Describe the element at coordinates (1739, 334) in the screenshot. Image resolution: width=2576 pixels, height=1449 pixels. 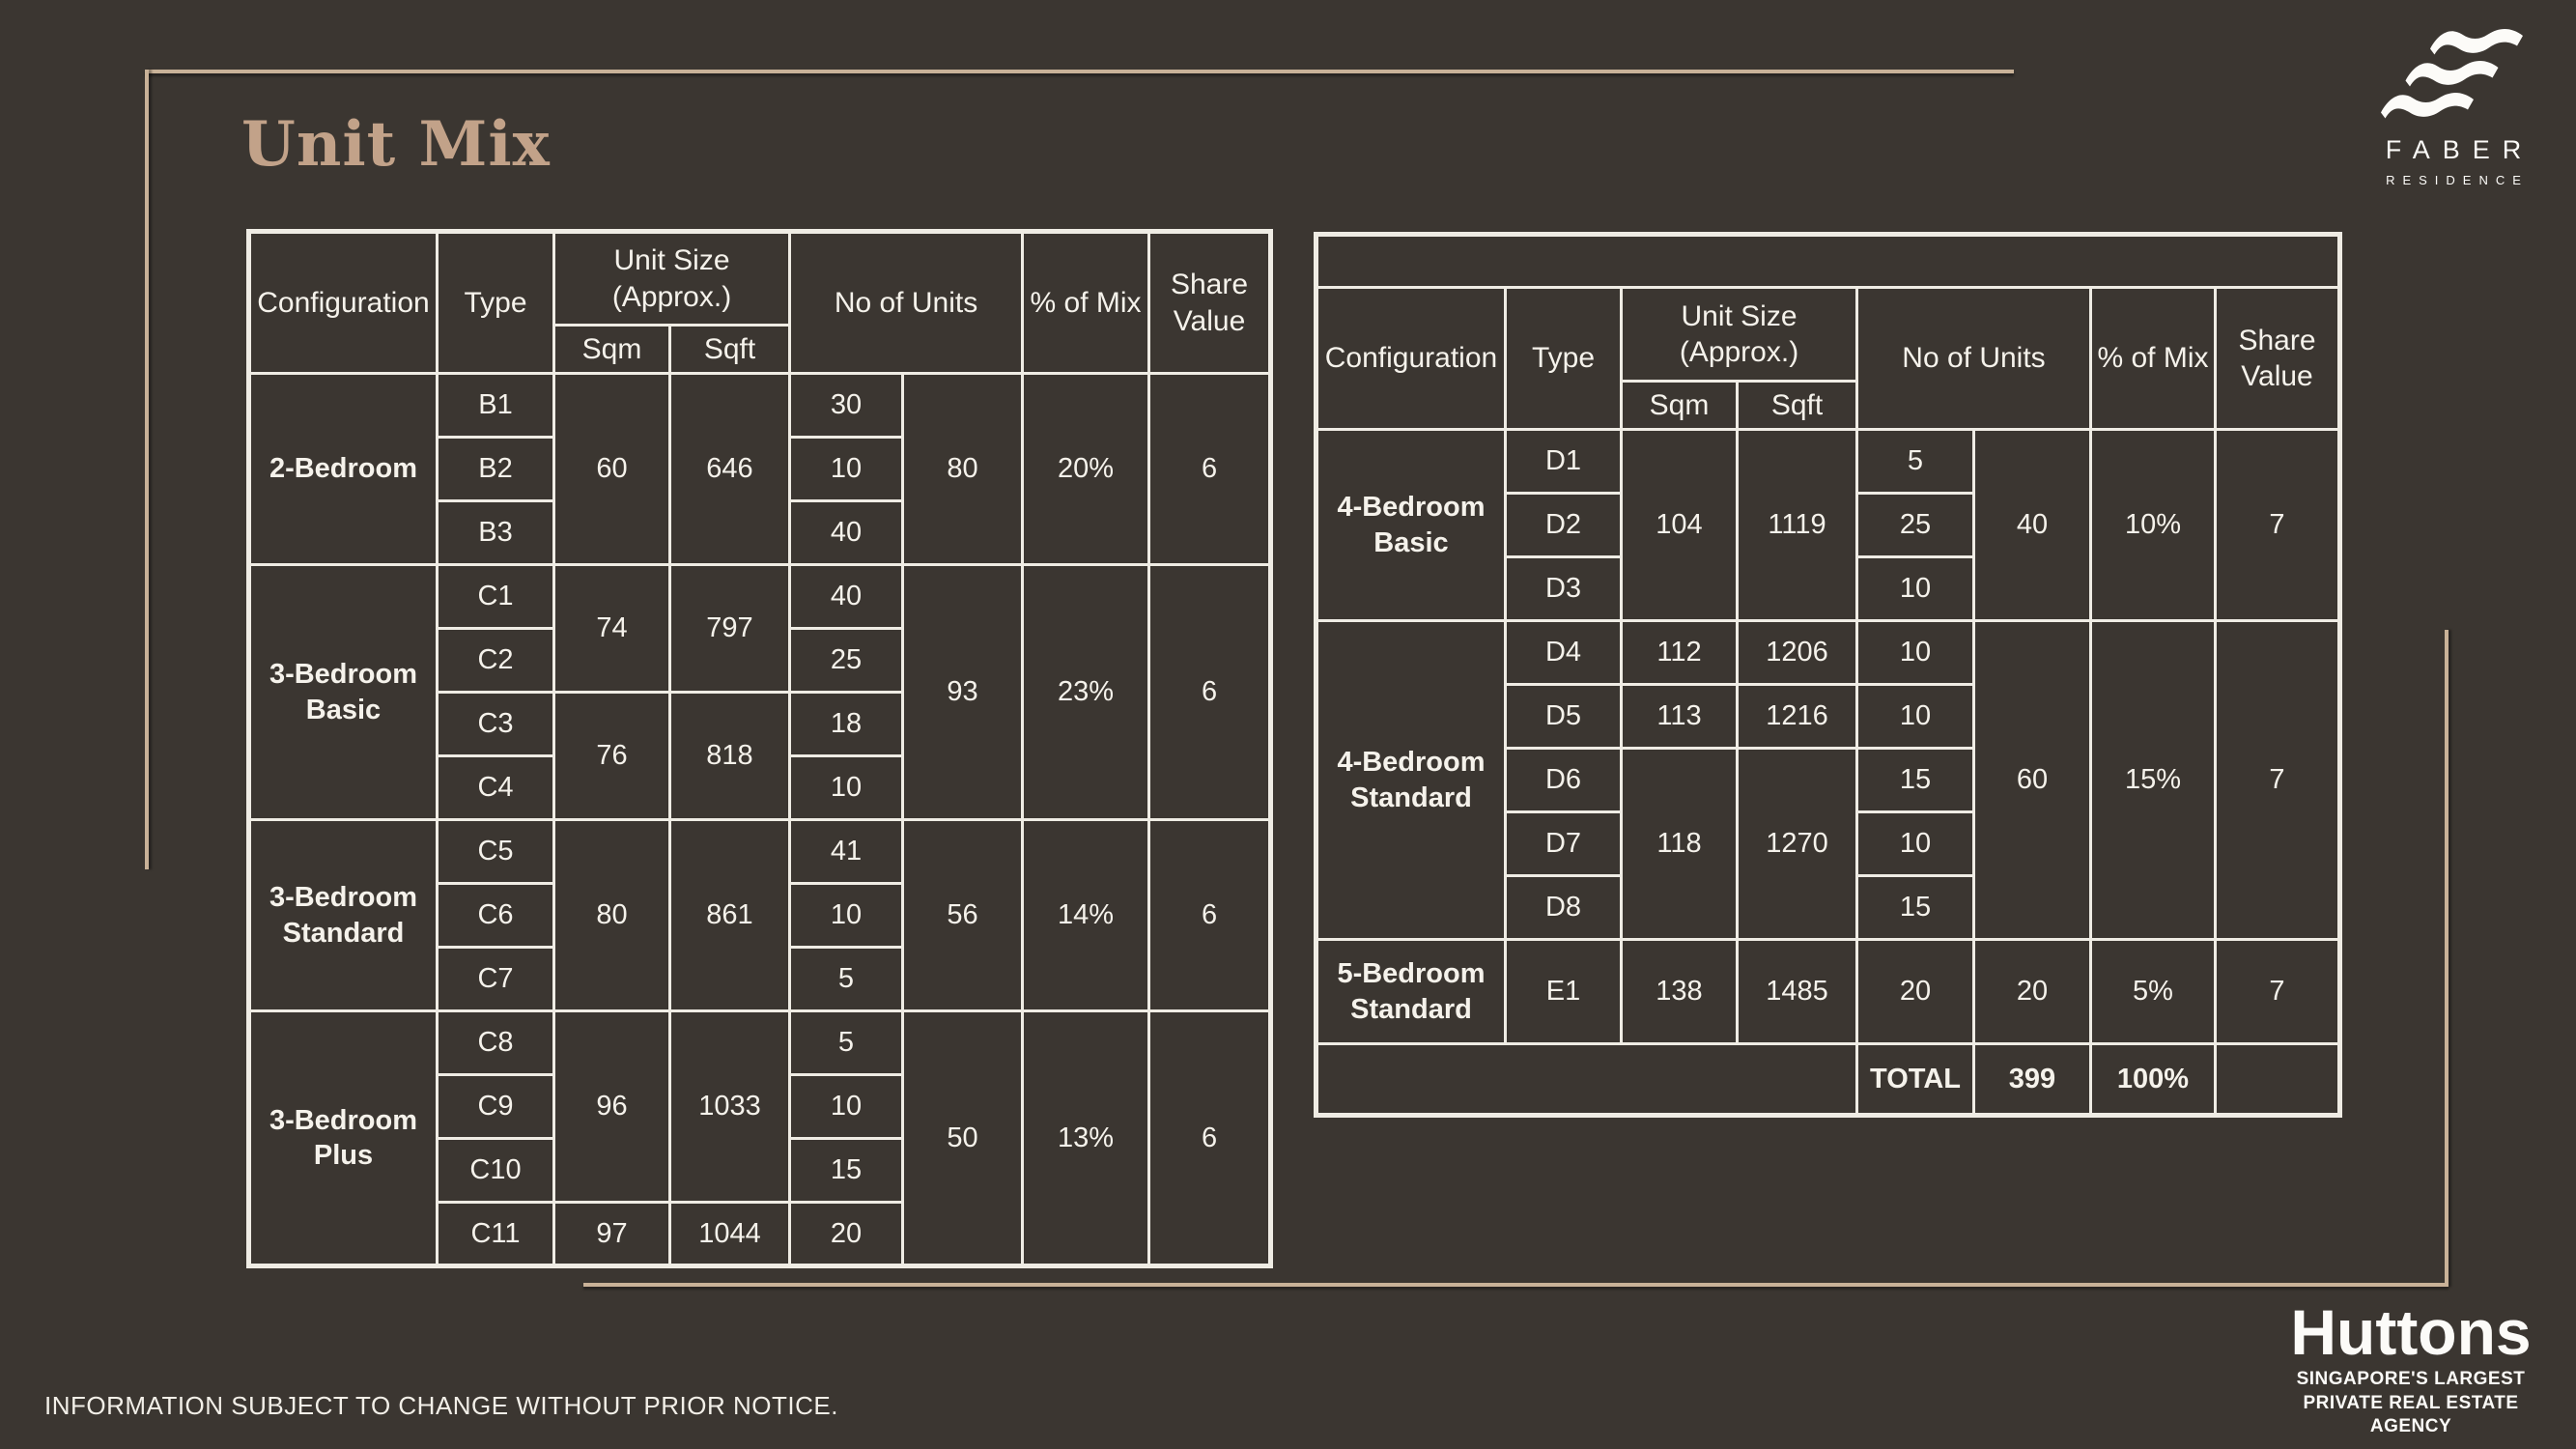
I see `header-unit-size: Unit Size (Approx.)` at that location.